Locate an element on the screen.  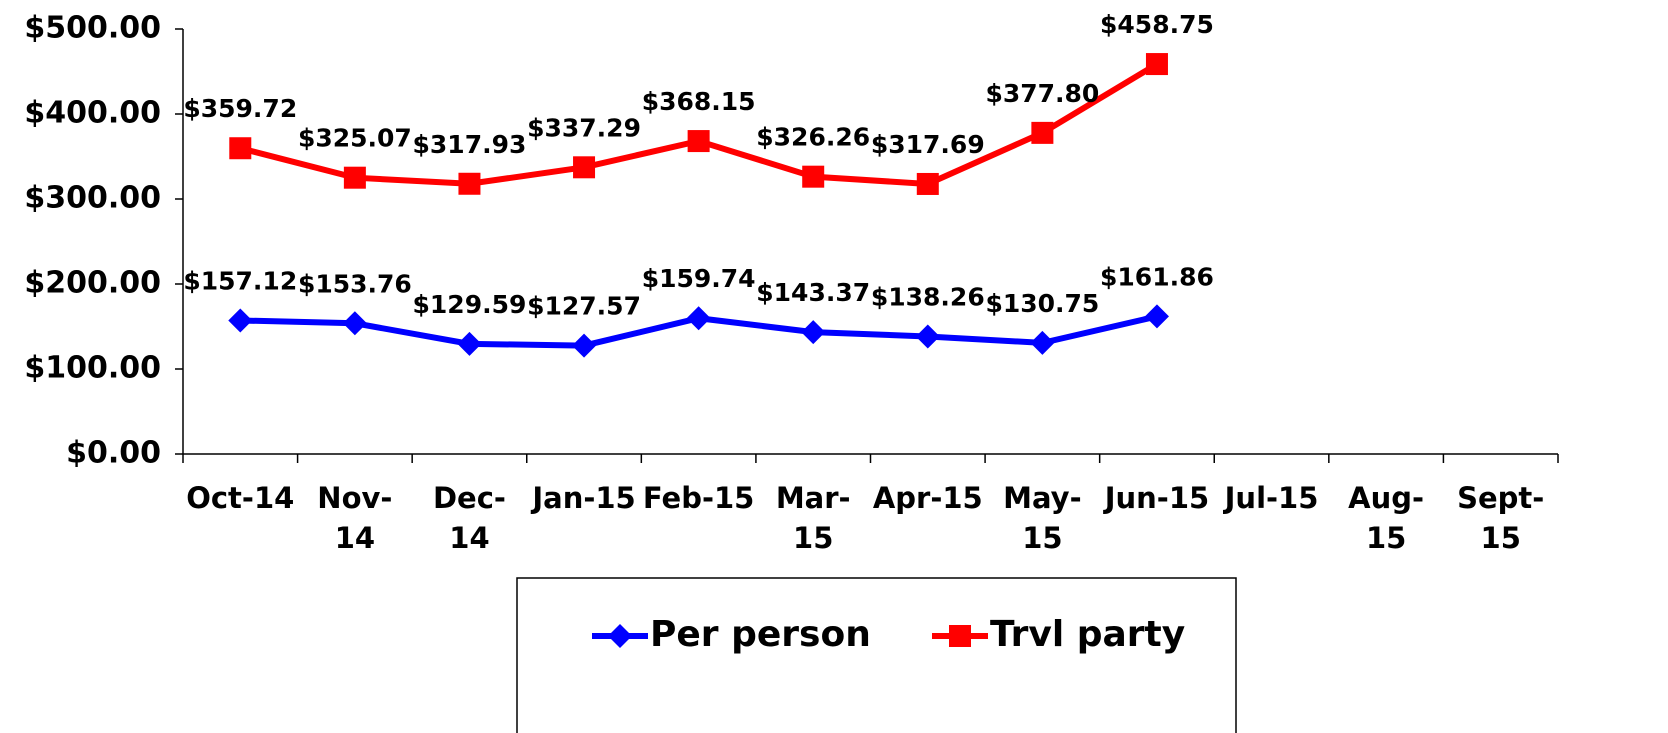
data-label: $161.86 is located at coordinates (1157, 276).